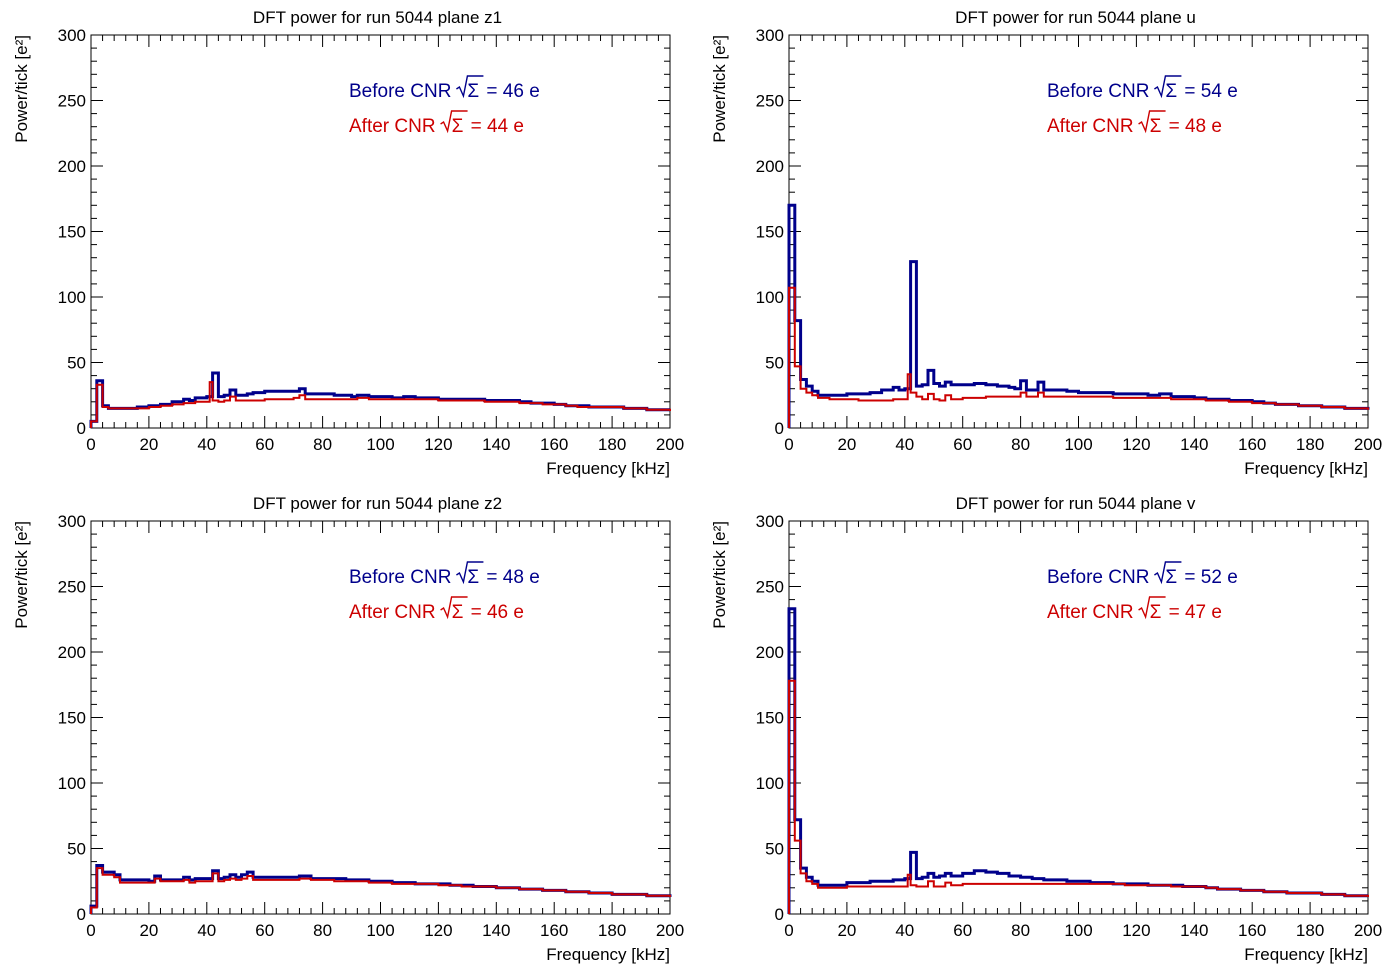 This screenshot has width=1396, height=977. I want to click on annotation-value: = 52 e, so click(1210, 577).